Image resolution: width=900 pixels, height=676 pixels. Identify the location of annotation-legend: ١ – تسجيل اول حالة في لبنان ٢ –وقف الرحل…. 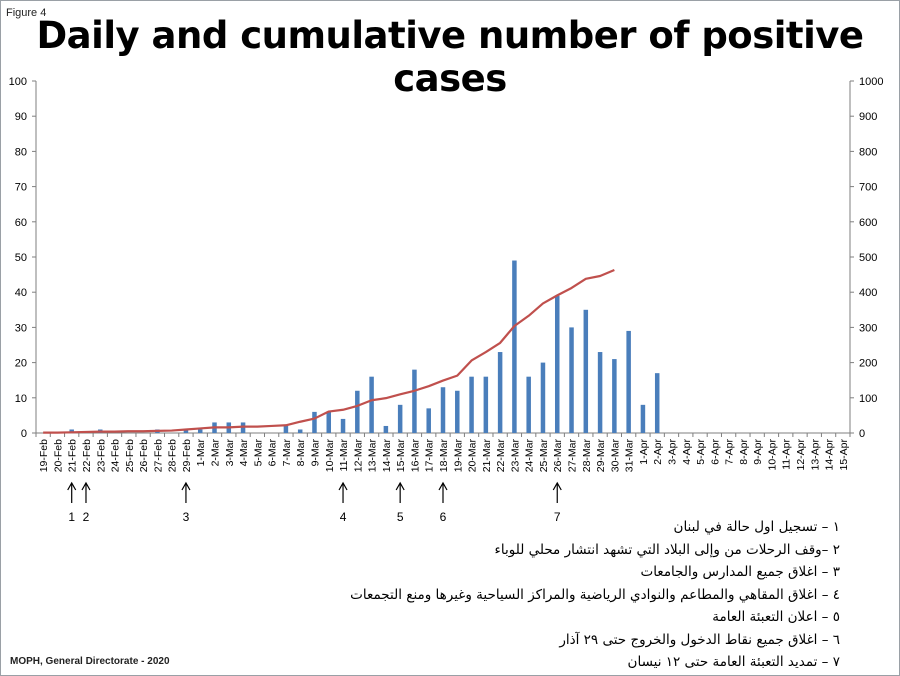
(560, 595).